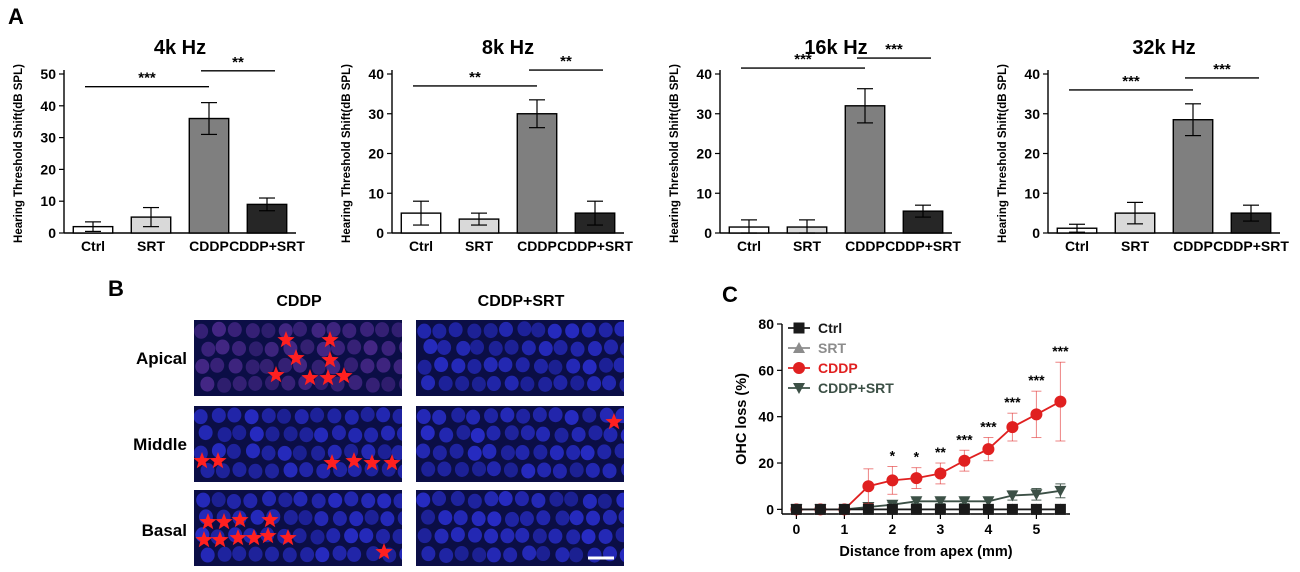 Image resolution: width=1300 pixels, height=572 pixels. Describe the element at coordinates (832, 348) in the screenshot. I see `legend-label-srt: SRT` at that location.